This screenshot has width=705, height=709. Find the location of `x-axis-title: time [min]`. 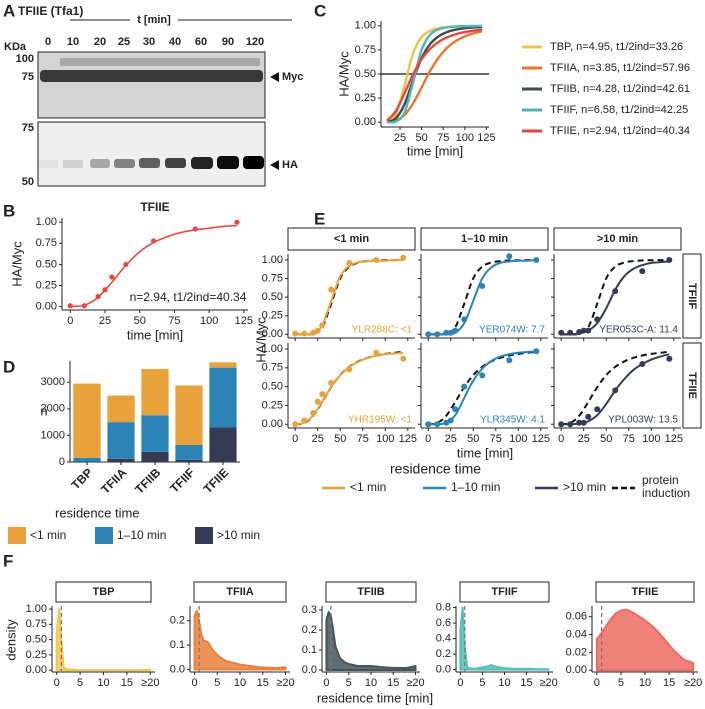

x-axis-title: time [min] is located at coordinates (485, 452).